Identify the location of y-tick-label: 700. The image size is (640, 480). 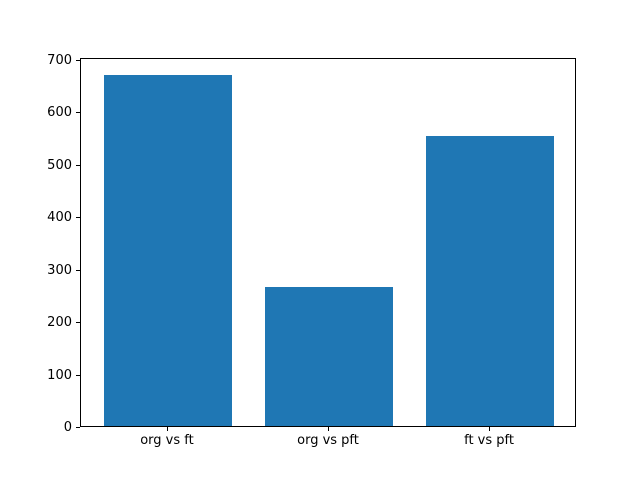
(59, 60).